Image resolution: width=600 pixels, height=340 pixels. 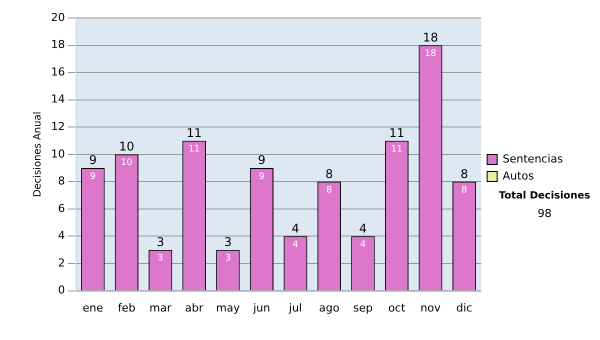 I want to click on y-tick-label: 18, so click(x=57, y=45).